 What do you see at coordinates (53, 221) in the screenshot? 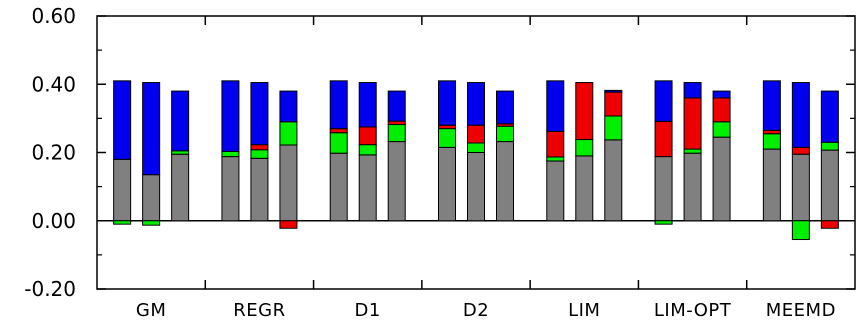
I see `y-tick-label: 0.00` at bounding box center [53, 221].